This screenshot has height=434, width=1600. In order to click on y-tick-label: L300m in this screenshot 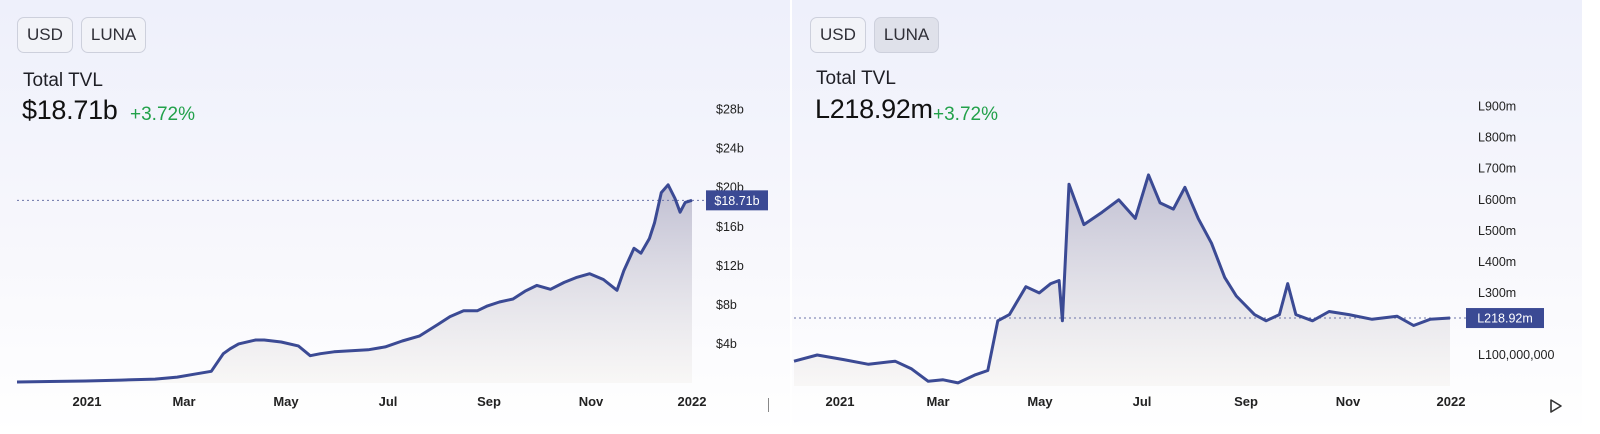, I will do `click(1497, 293)`.